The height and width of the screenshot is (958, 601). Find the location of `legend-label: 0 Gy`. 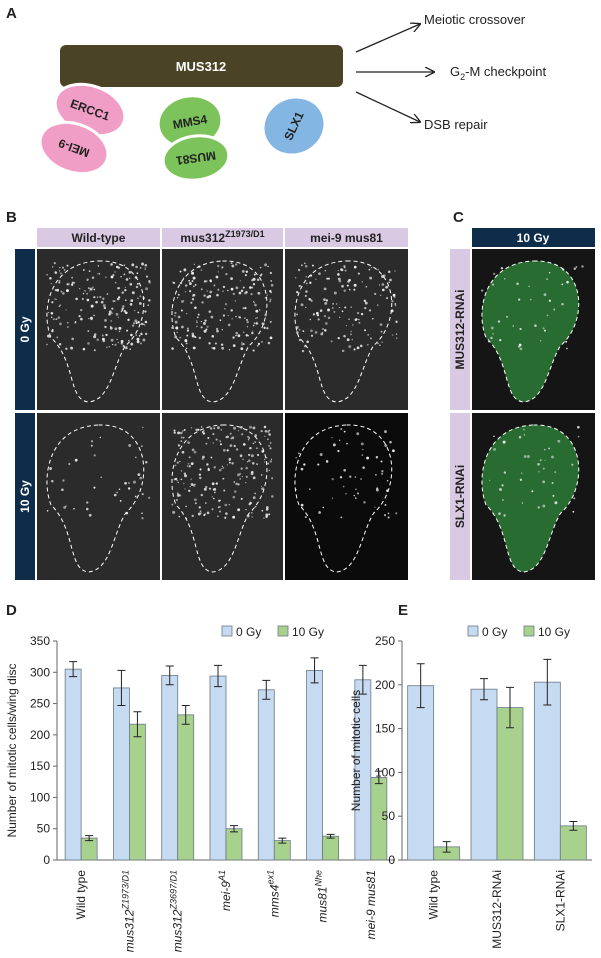

legend-label: 0 Gy is located at coordinates (494, 632).